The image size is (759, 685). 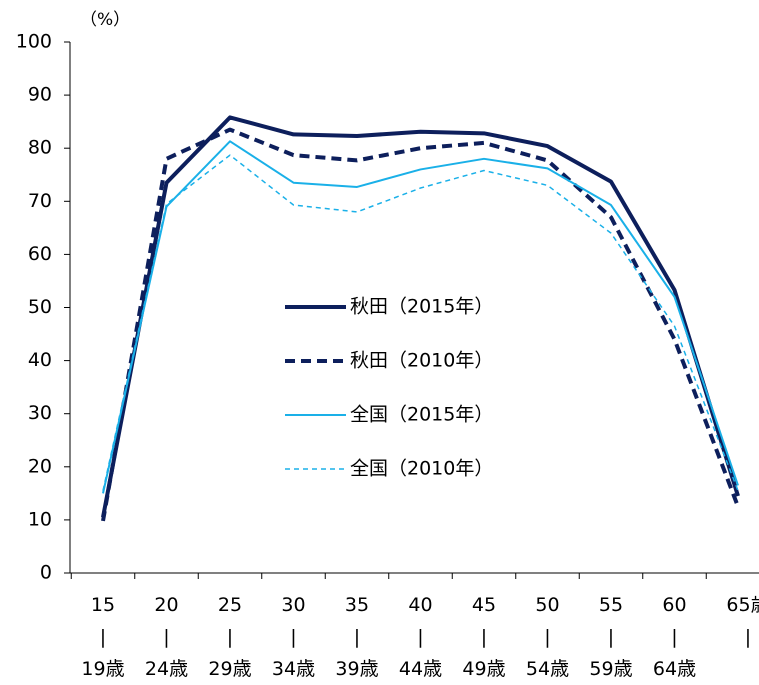 What do you see at coordinates (421, 307) in the screenshot?
I see `legend-label: 秋田（2015年）` at bounding box center [421, 307].